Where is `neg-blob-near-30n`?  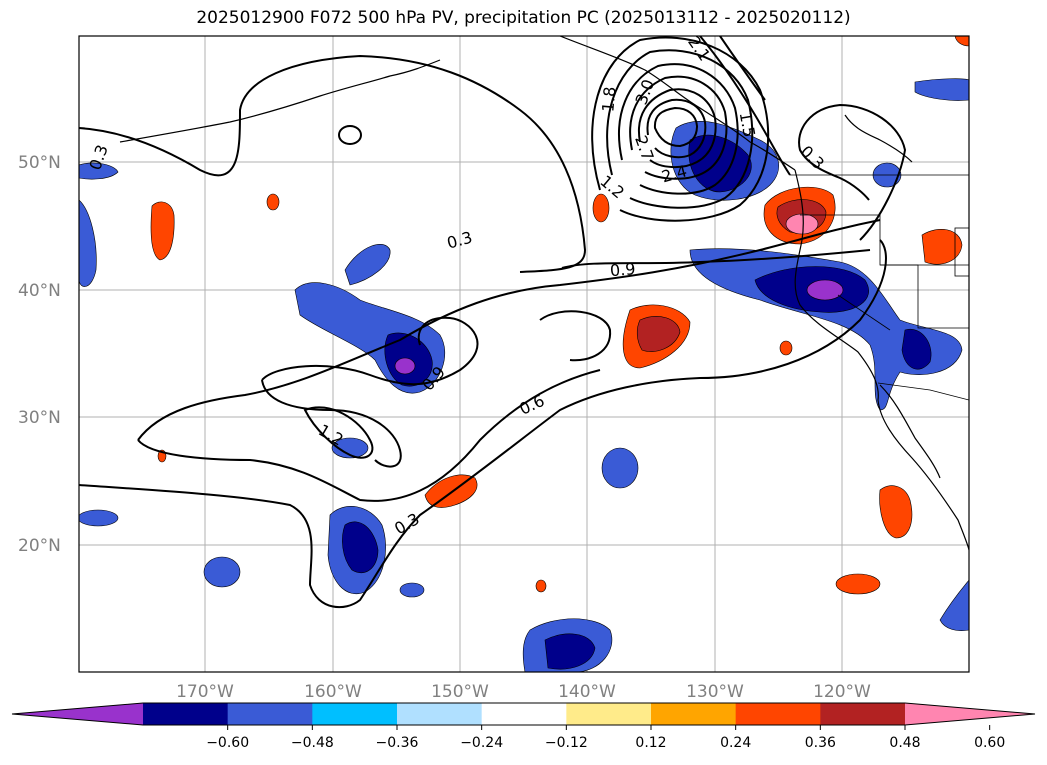 neg-blob-near-30n is located at coordinates (350, 448).